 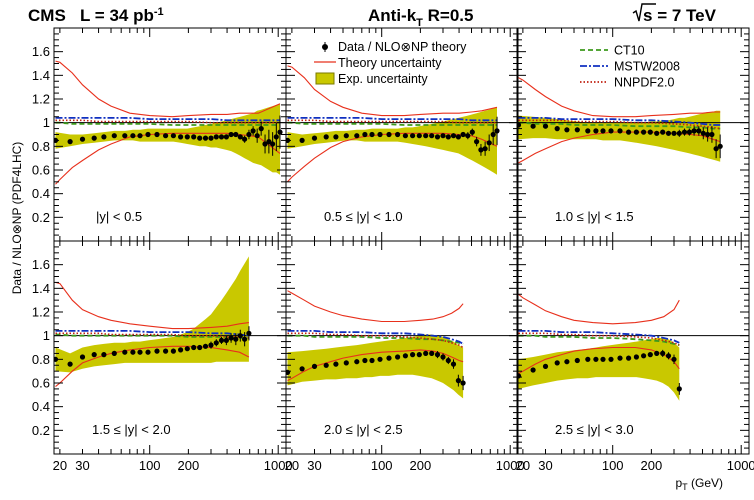 I want to click on y-axis-title: Data / NLO⊗NP (PDF4LHC), so click(x=17, y=218).